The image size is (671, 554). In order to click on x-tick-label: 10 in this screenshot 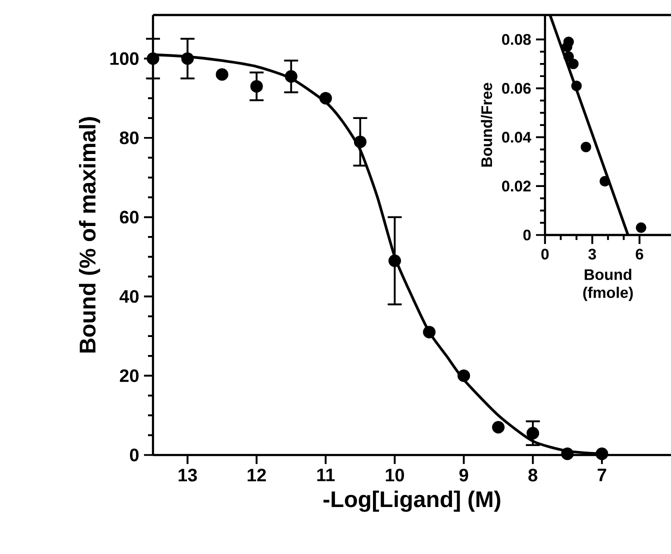, I will do `click(395, 475)`.